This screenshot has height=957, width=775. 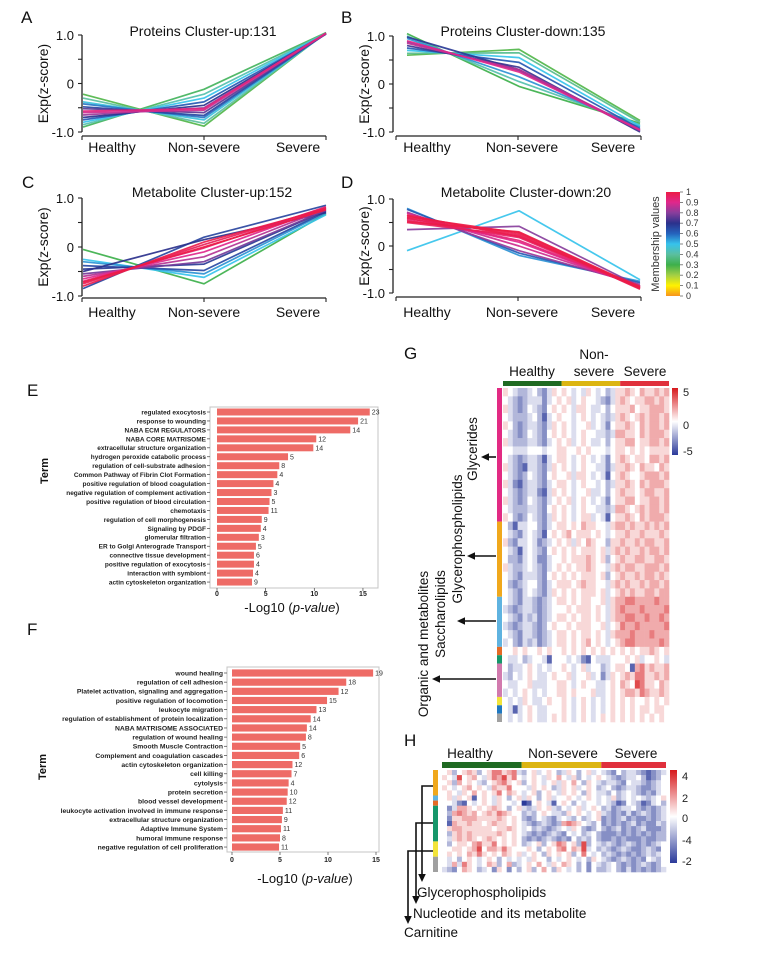 I want to click on column-group-bar, so click(x=644, y=383).